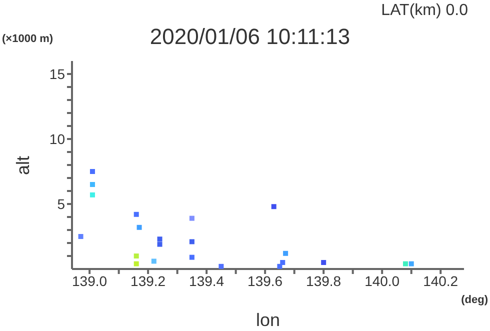 This screenshot has height=331, width=490. I want to click on x-tick-label: 139.2, so click(148, 280).